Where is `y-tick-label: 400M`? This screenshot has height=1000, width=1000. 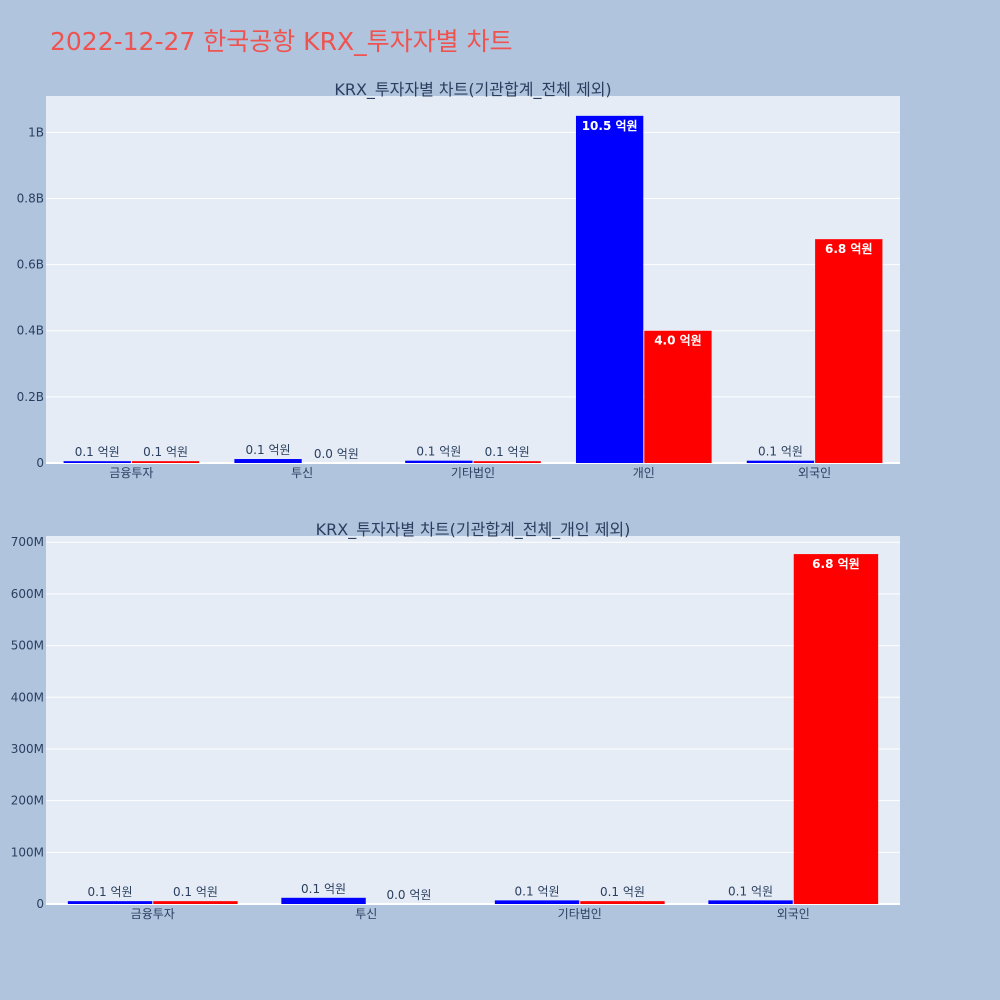
y-tick-label: 400M is located at coordinates (27, 697).